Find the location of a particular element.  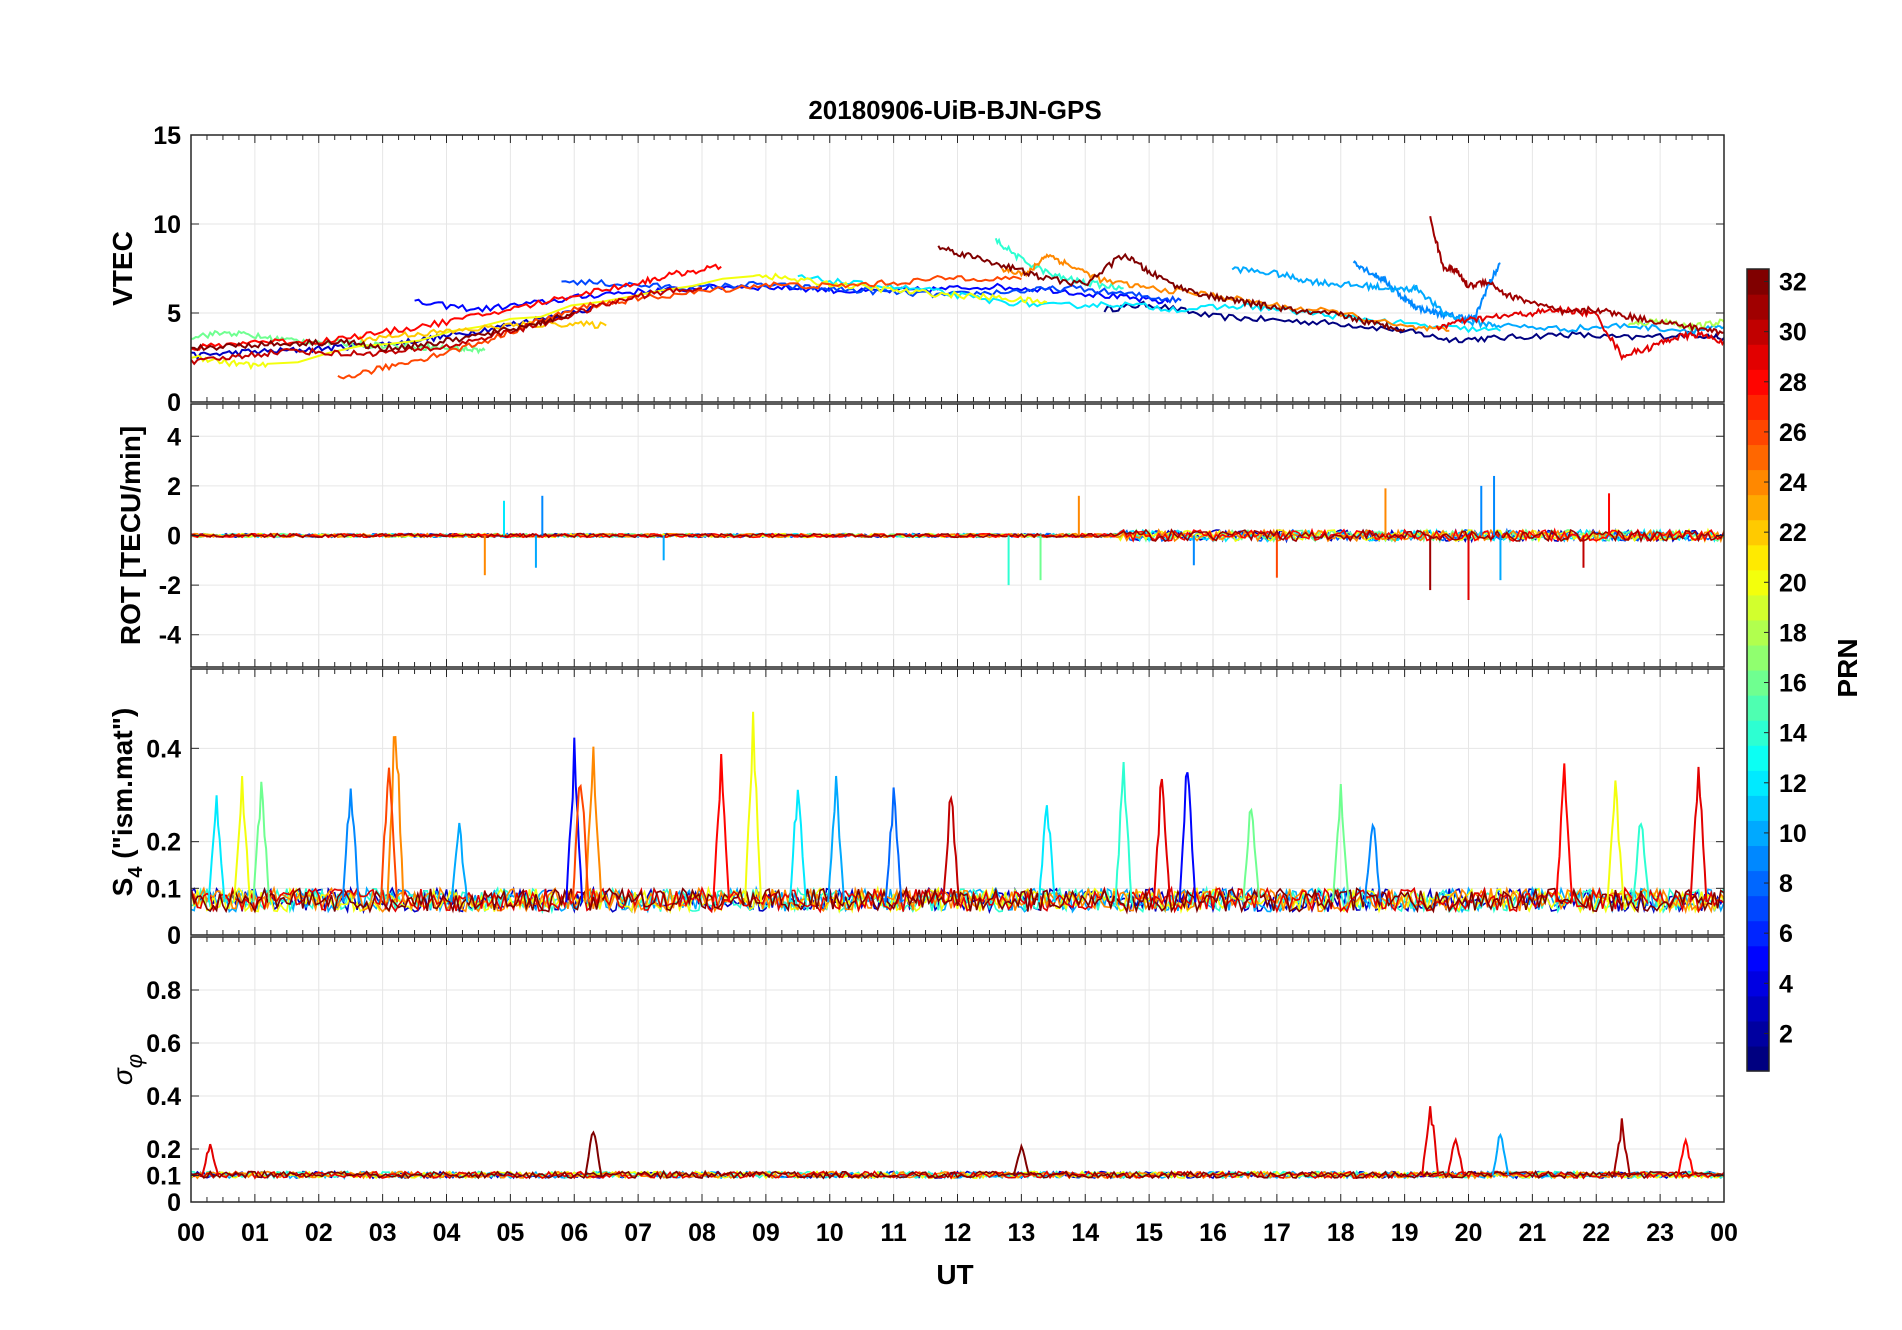

x-tick-label: 06 is located at coordinates (574, 1233).